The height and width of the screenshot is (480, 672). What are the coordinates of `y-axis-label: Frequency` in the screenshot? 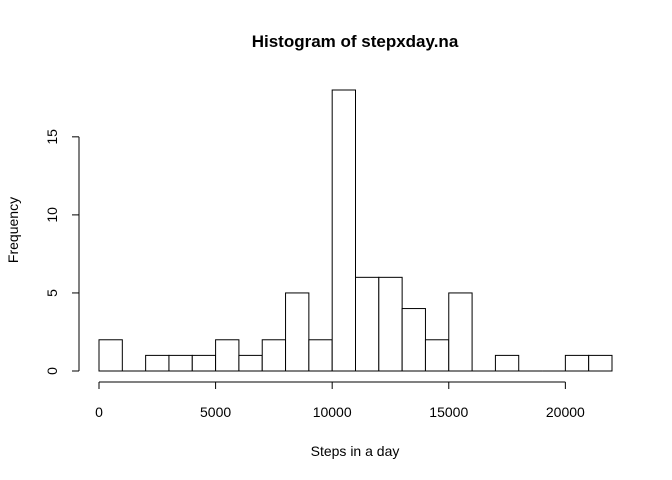 It's located at (13, 230).